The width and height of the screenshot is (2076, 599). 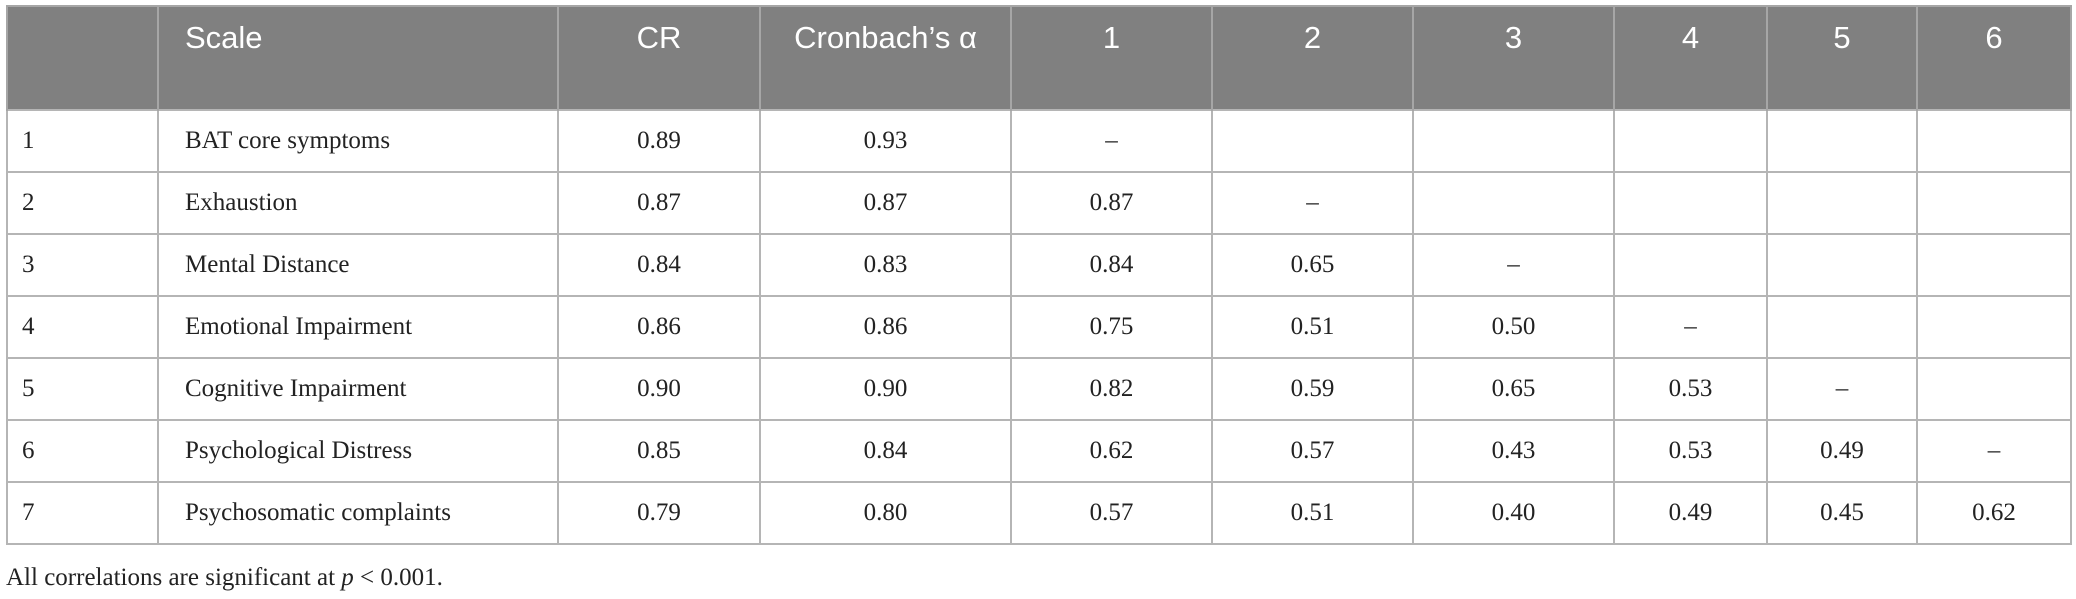 What do you see at coordinates (1111, 389) in the screenshot?
I see `corr-cell: 0.82` at bounding box center [1111, 389].